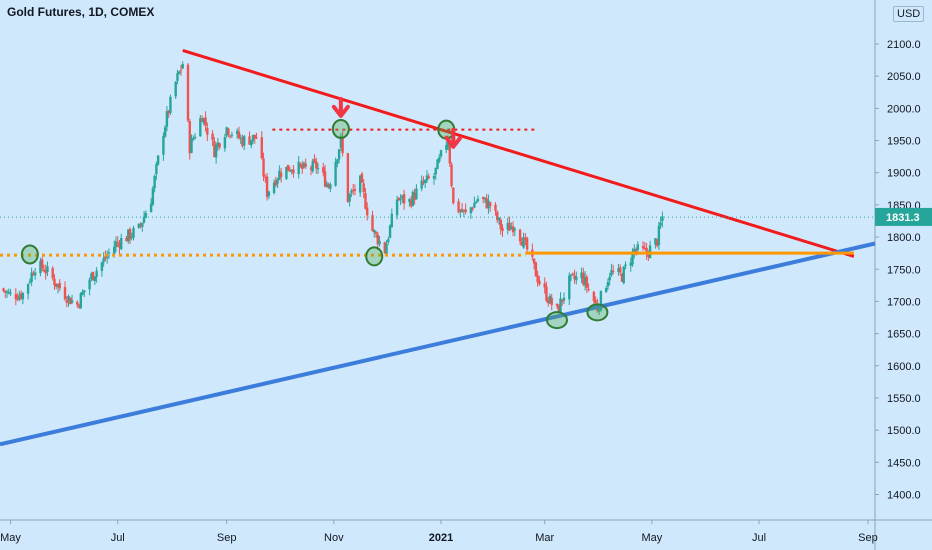  Describe the element at coordinates (904, 431) in the screenshot. I see `y-tick-label: 1500.0` at that location.